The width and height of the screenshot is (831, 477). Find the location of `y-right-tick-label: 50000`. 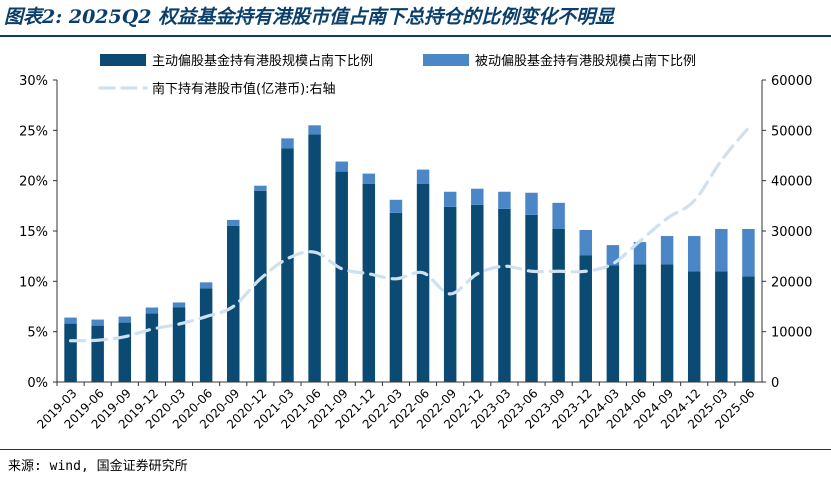

y-right-tick-label: 50000 is located at coordinates (791, 131).